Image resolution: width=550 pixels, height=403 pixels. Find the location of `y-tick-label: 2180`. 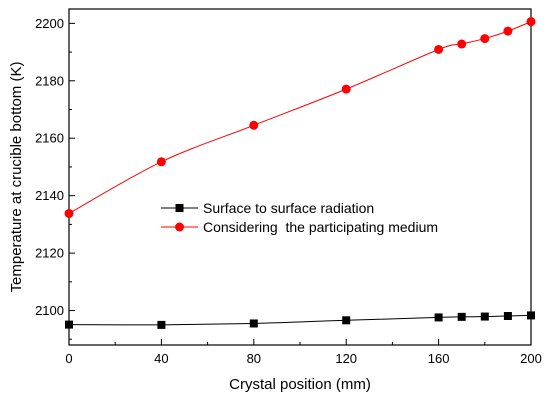

y-tick-label: 2180 is located at coordinates (49, 80).